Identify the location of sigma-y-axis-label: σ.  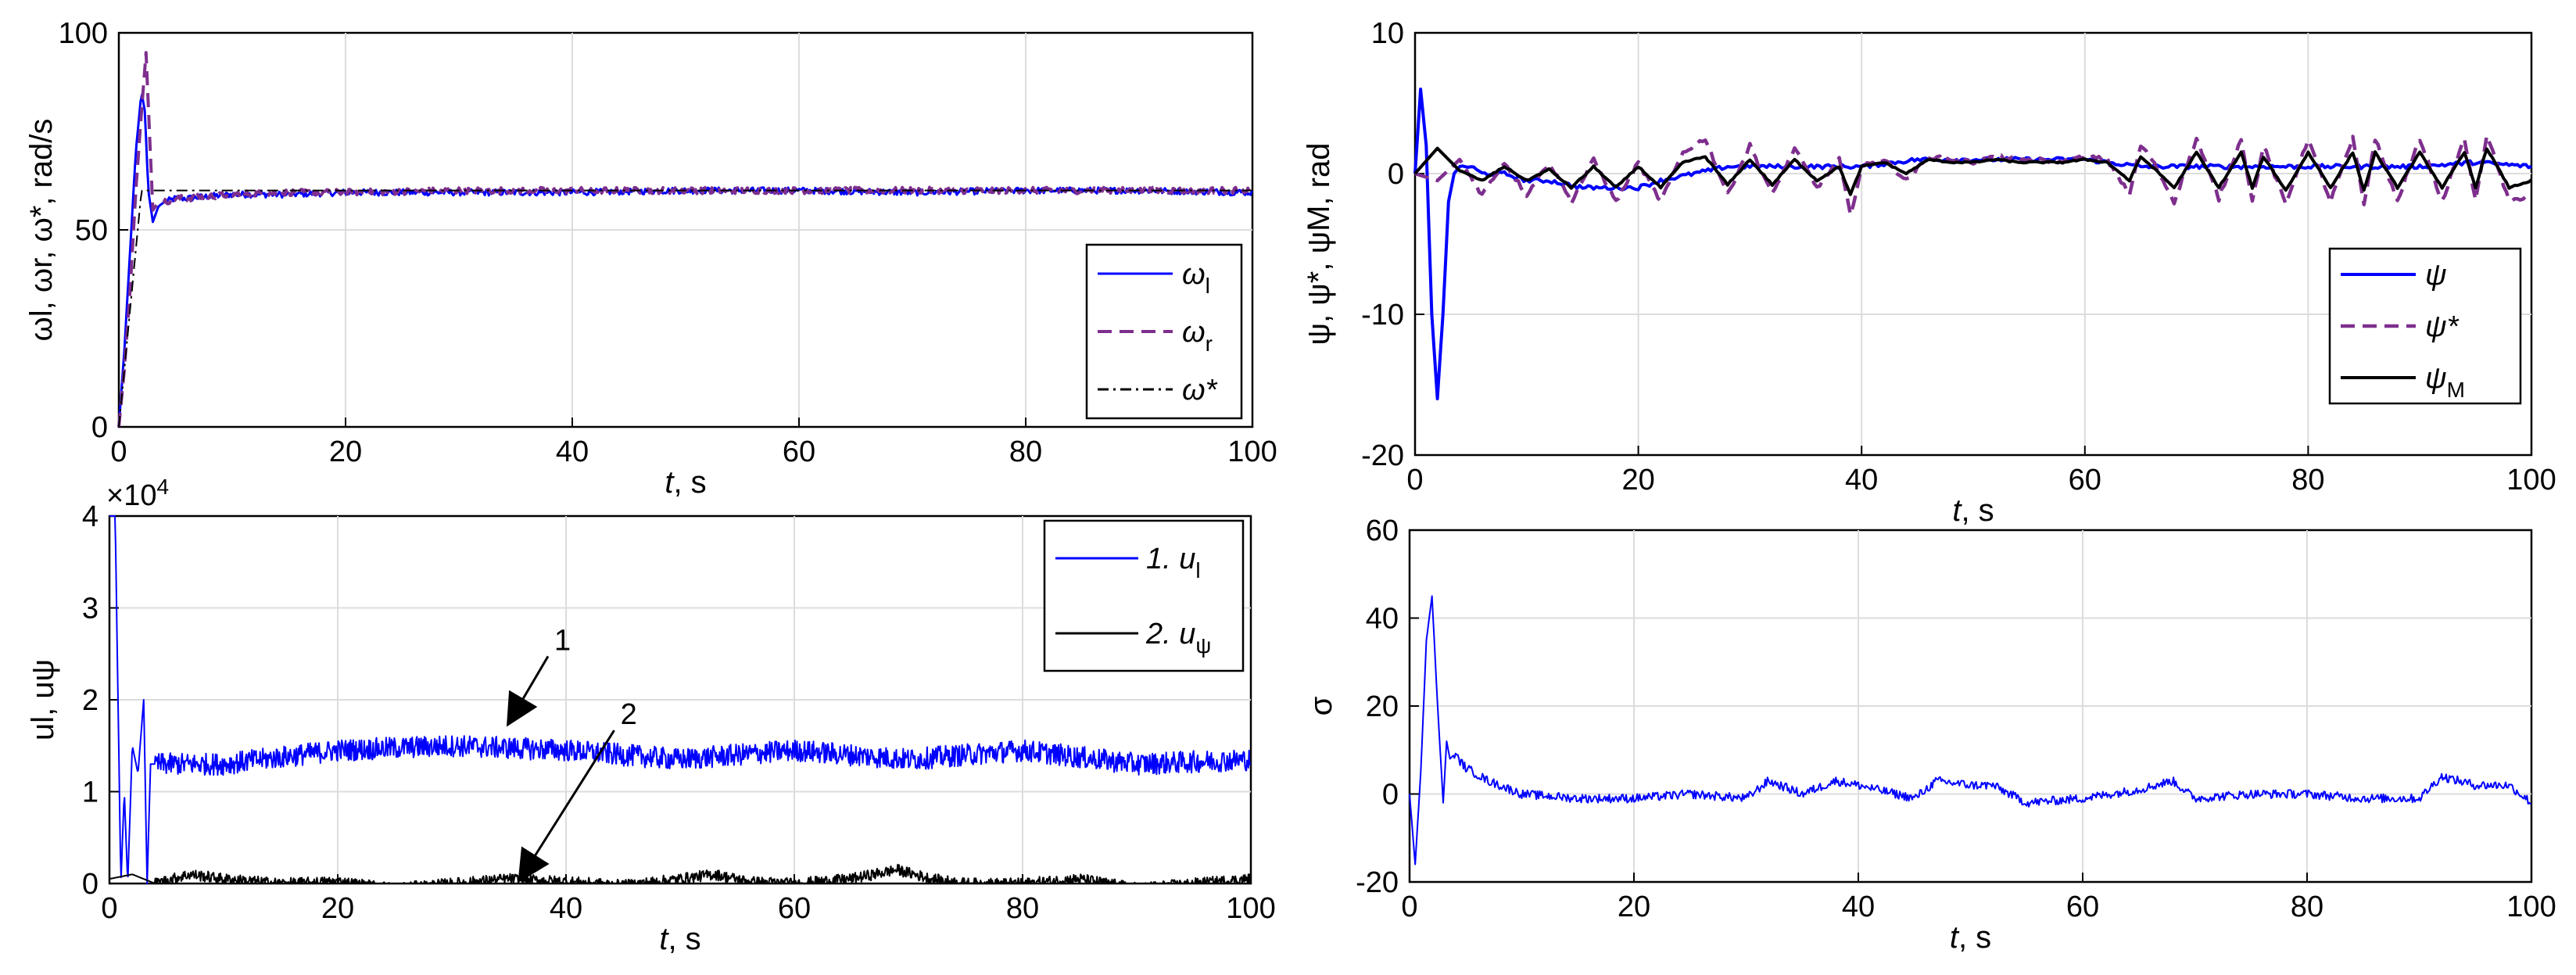
(1321, 705).